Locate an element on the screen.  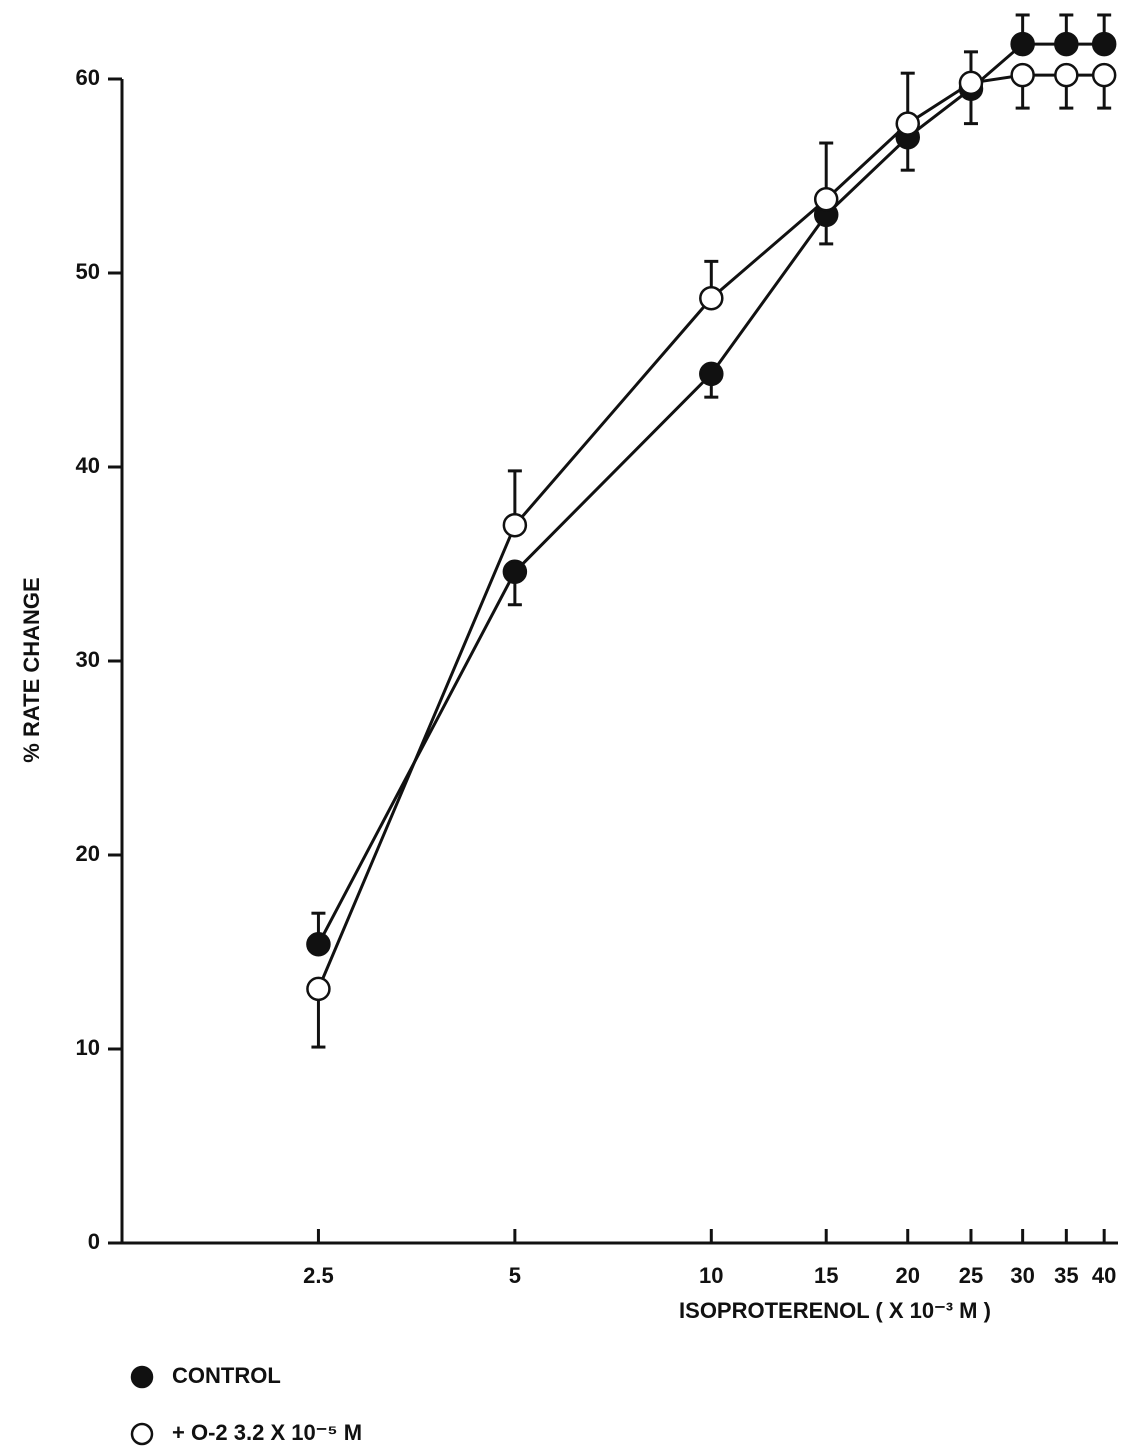
x-tick-label: 20 is located at coordinates (907, 1275).